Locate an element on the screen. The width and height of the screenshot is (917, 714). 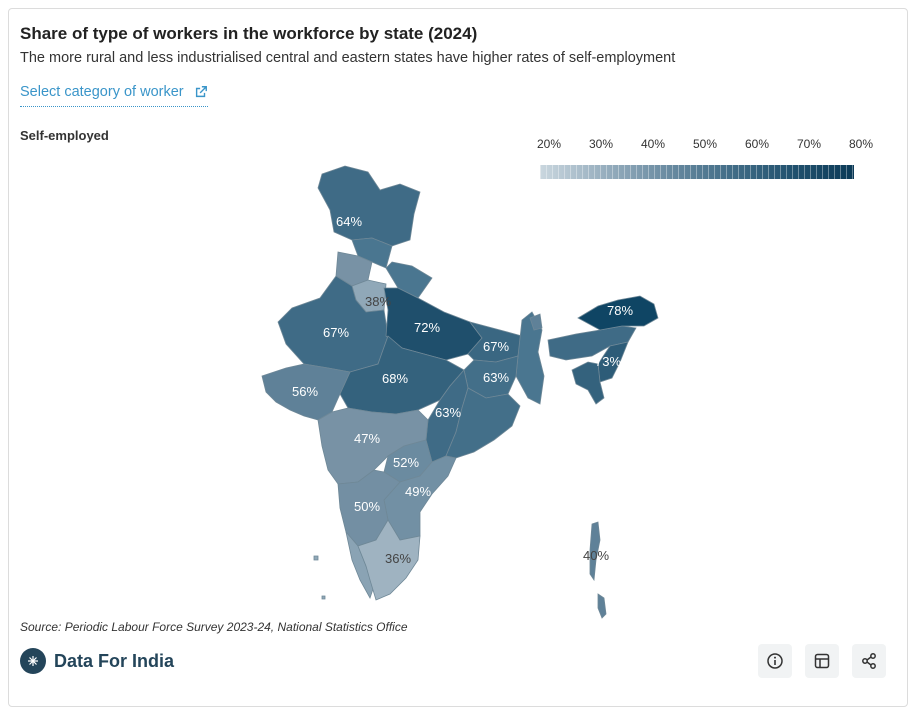
legend-tick: 60% is located at coordinates (757, 144).